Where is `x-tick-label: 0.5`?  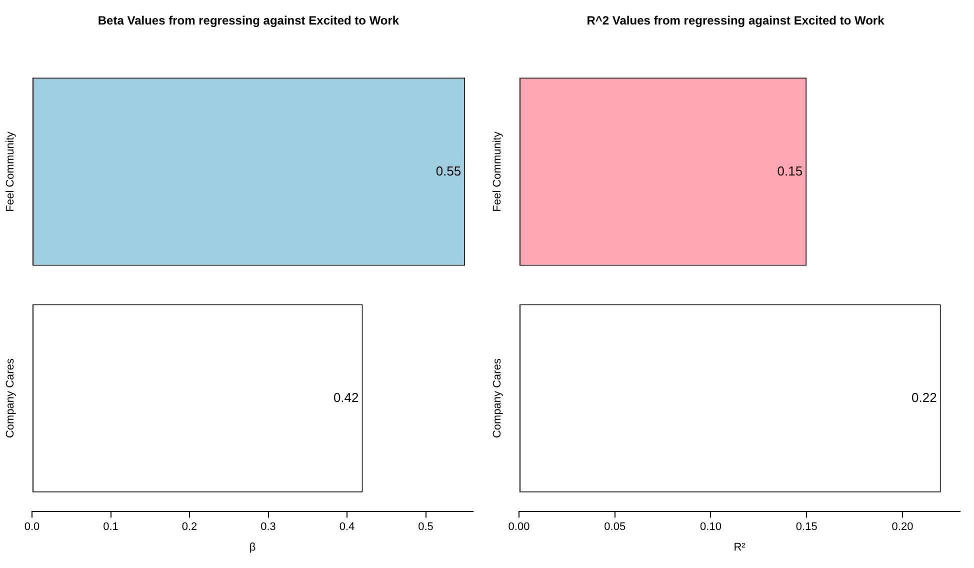
x-tick-label: 0.5 is located at coordinates (426, 527).